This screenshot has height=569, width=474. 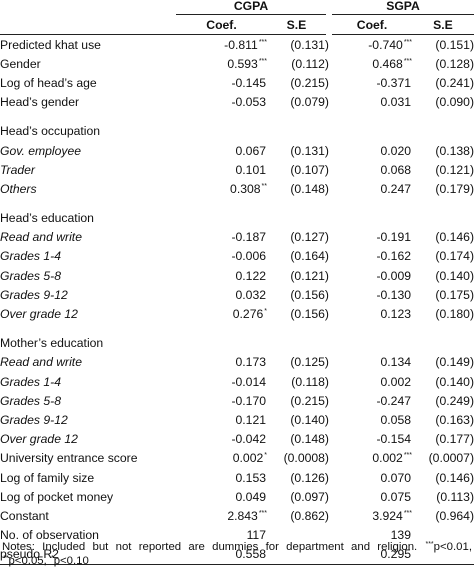 What do you see at coordinates (454, 275) in the screenshot?
I see `sgpa-se-cell-value: (0.140)` at bounding box center [454, 275].